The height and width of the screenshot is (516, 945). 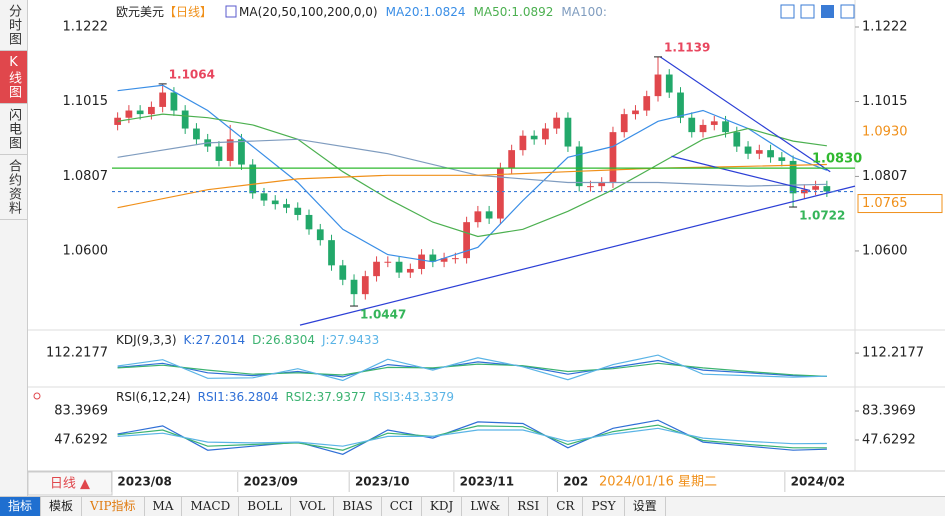 What do you see at coordinates (13, 187) in the screenshot?
I see `side-tab: 合约资料` at bounding box center [13, 187].